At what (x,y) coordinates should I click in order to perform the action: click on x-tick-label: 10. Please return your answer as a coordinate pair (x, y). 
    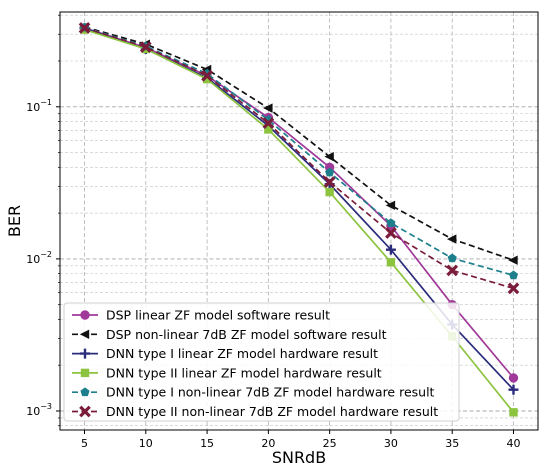
    Looking at the image, I should click on (146, 443).